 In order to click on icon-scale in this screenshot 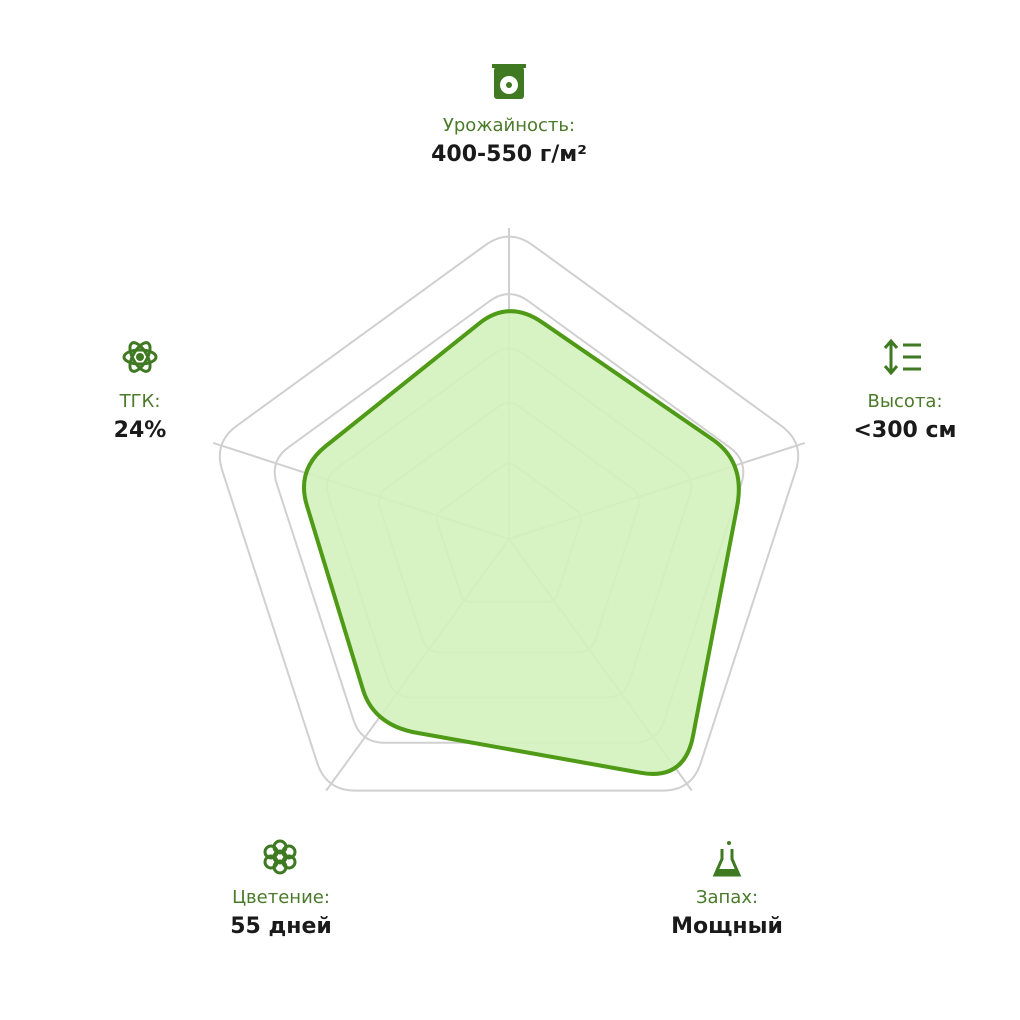, I will do `click(509, 81)`.